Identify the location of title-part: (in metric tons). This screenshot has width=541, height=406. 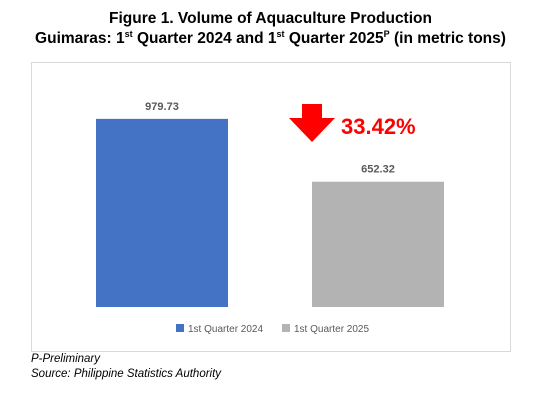
(447, 38).